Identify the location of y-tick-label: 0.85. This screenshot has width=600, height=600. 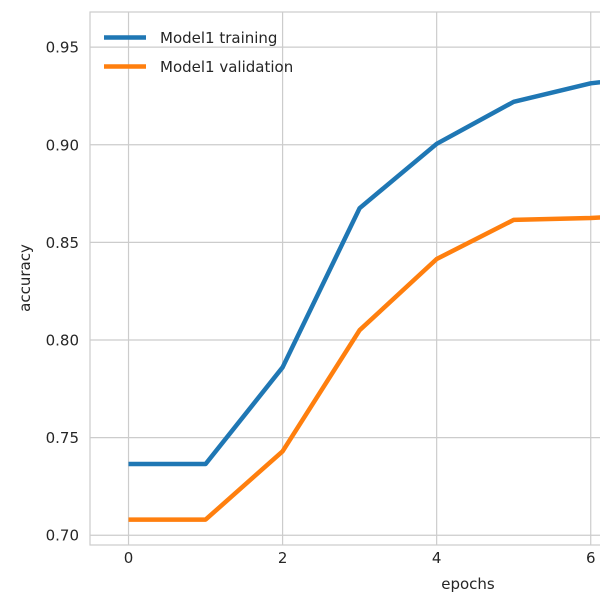
(62, 243).